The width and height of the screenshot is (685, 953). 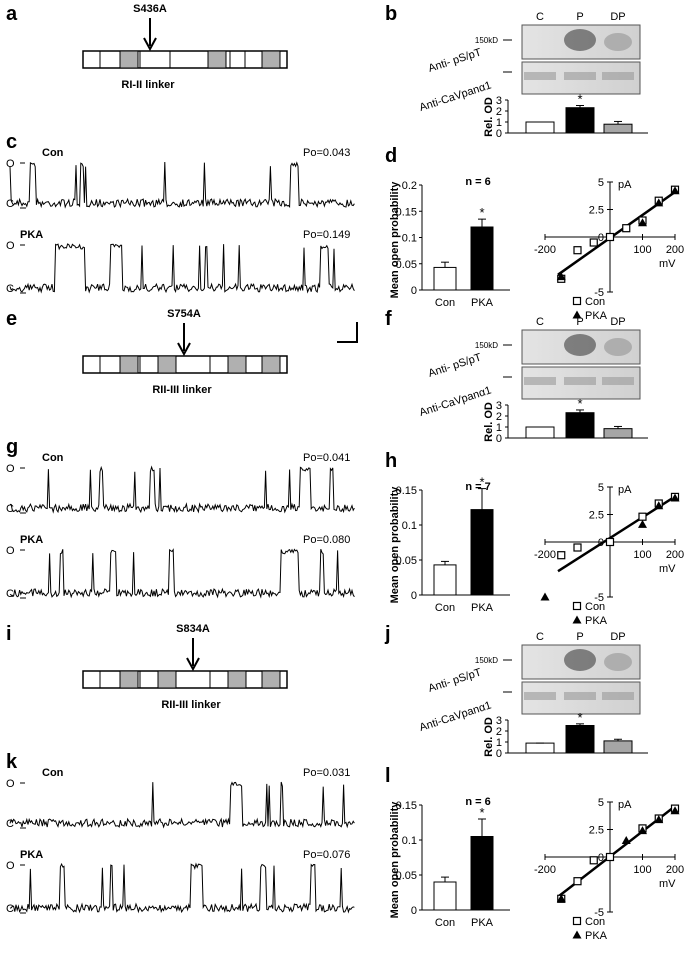 What do you see at coordinates (579, 637) in the screenshot?
I see `lane-label: P` at bounding box center [579, 637].